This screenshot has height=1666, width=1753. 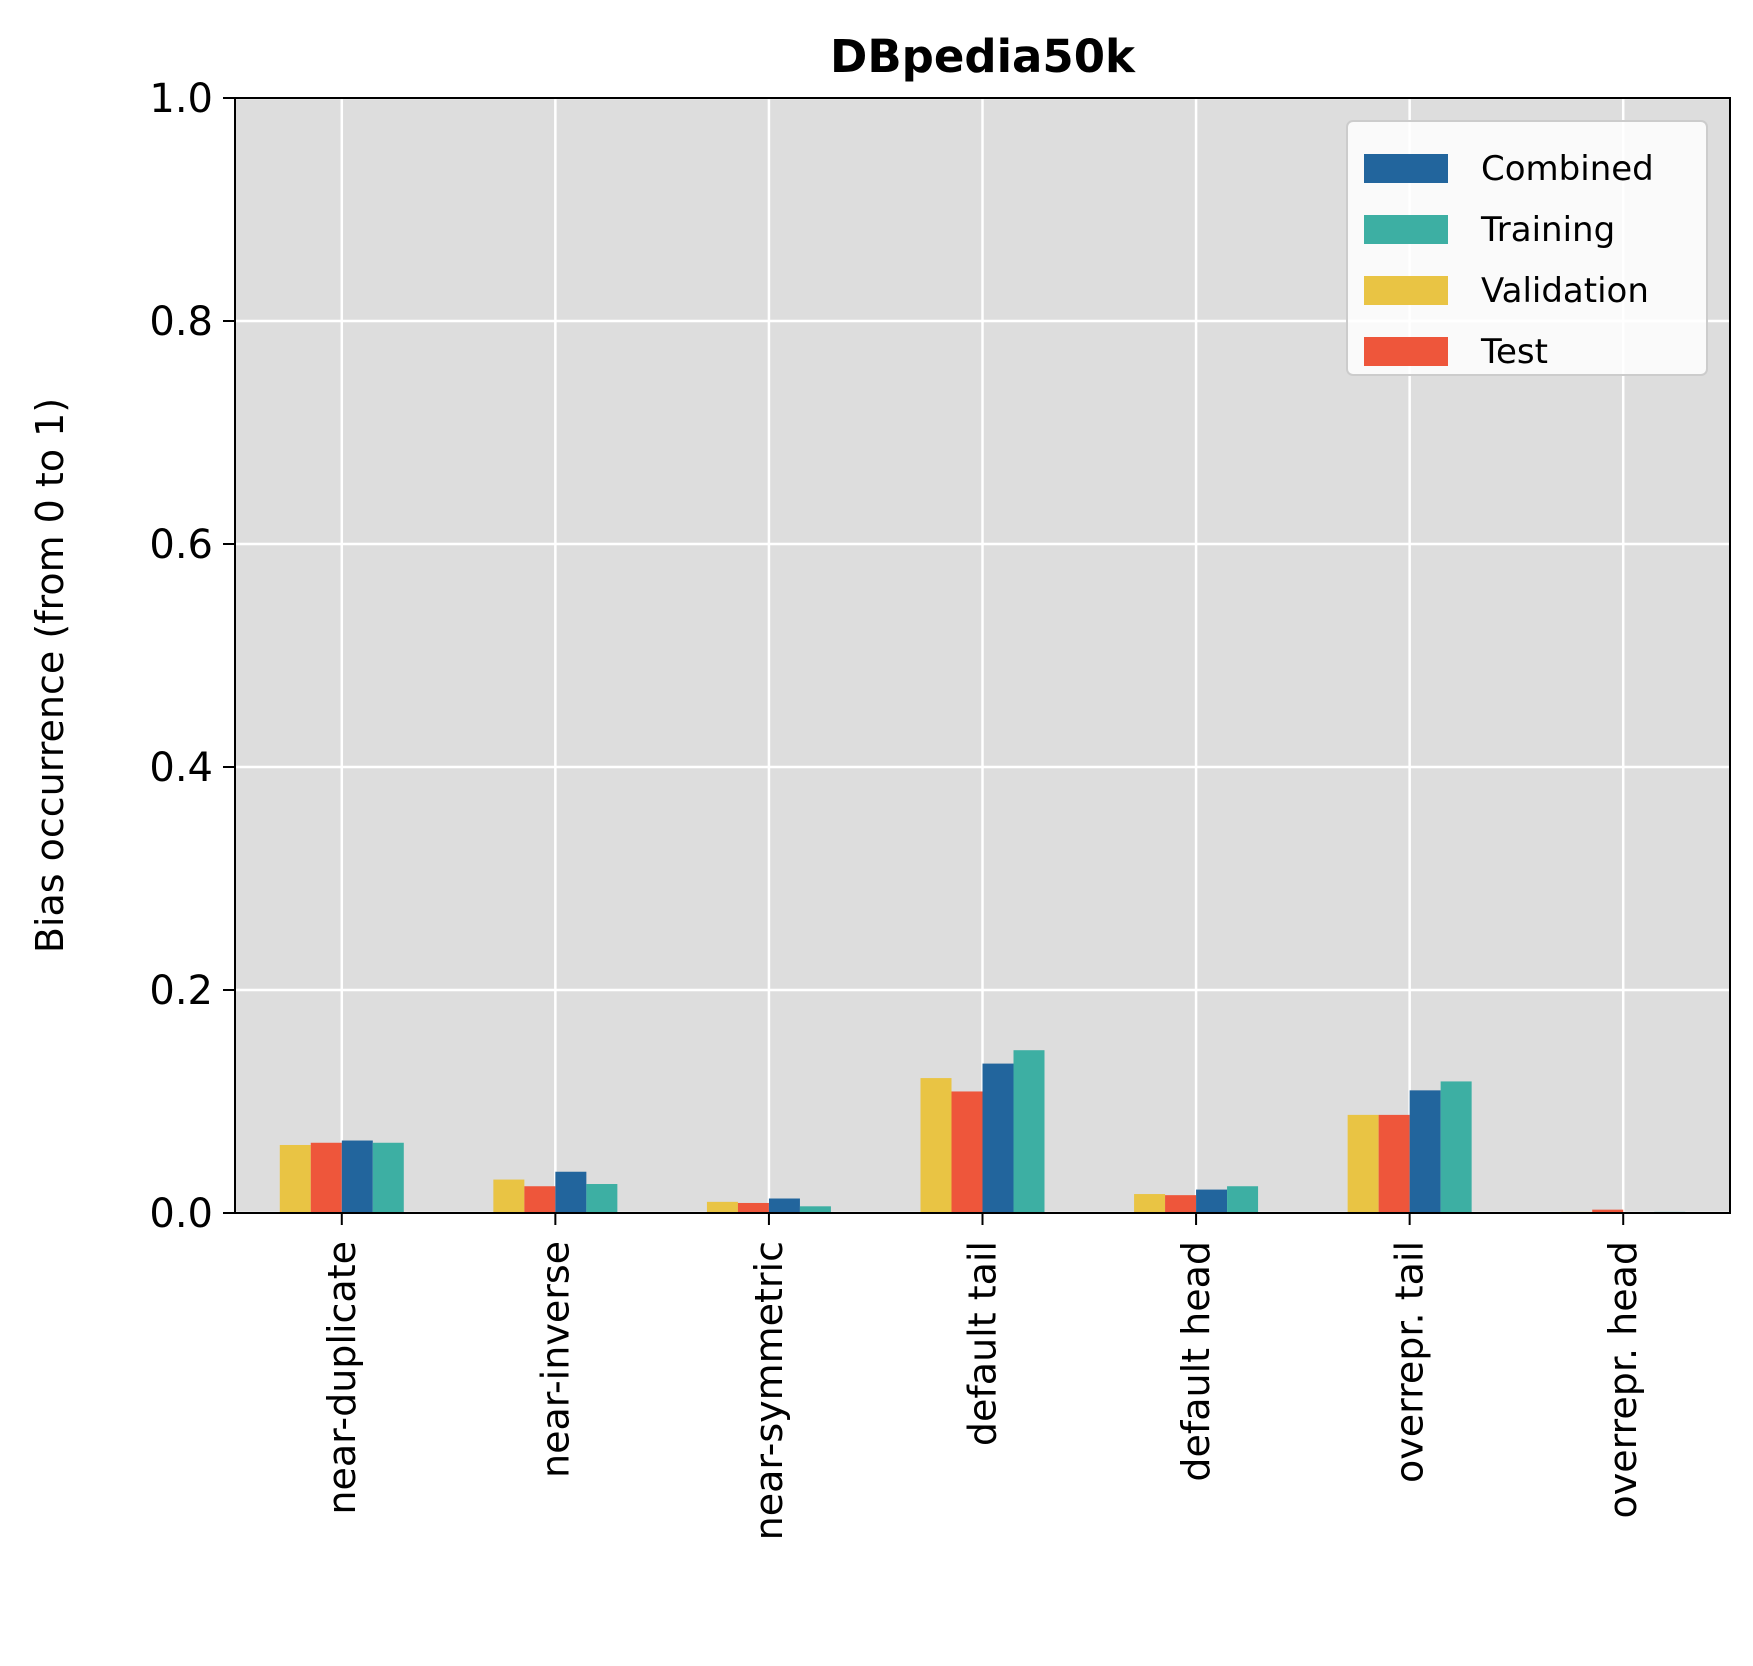 I want to click on legend-swatch-test, so click(x=1406, y=351).